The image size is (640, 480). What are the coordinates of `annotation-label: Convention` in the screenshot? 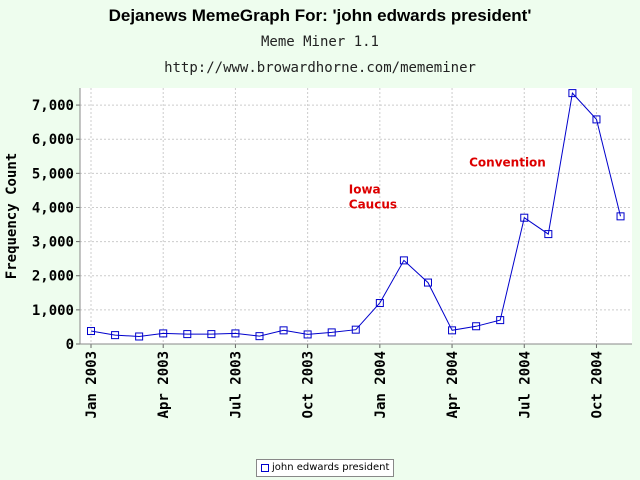 It's located at (507, 162).